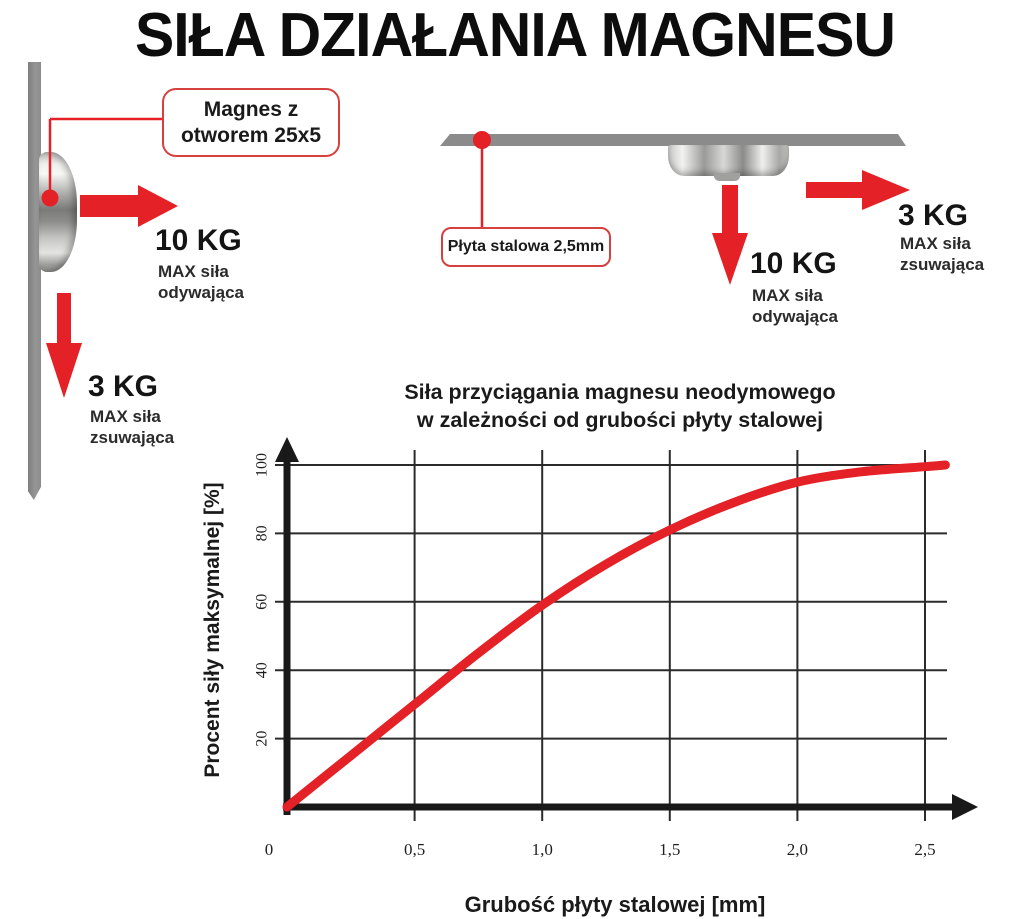 The width and height of the screenshot is (1030, 919). Describe the element at coordinates (262, 602) in the screenshot. I see `y-tick-label: 60` at that location.